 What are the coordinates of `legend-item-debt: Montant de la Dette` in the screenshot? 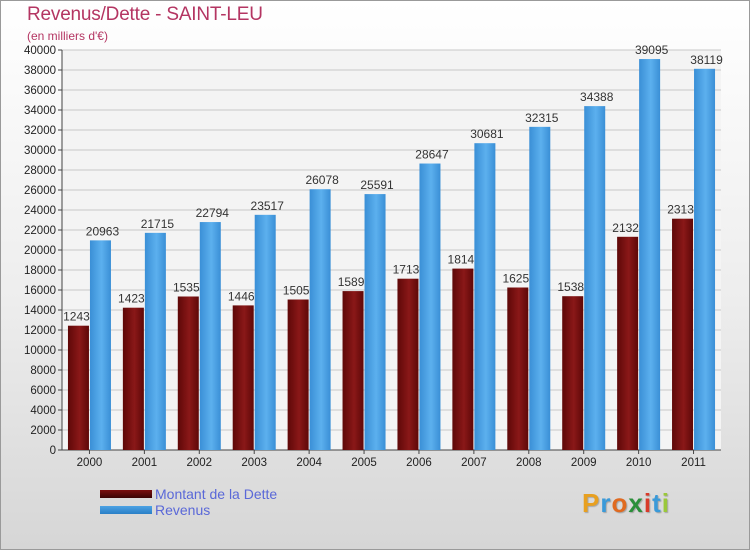 It's located at (220, 494).